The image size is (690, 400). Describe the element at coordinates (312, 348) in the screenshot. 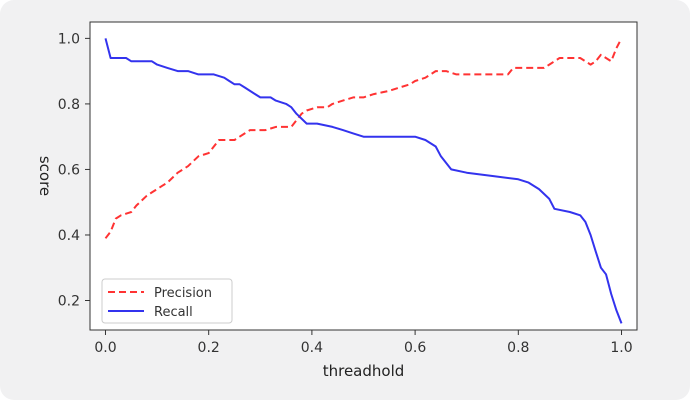

I see `x-tick-label: 0.4` at that location.